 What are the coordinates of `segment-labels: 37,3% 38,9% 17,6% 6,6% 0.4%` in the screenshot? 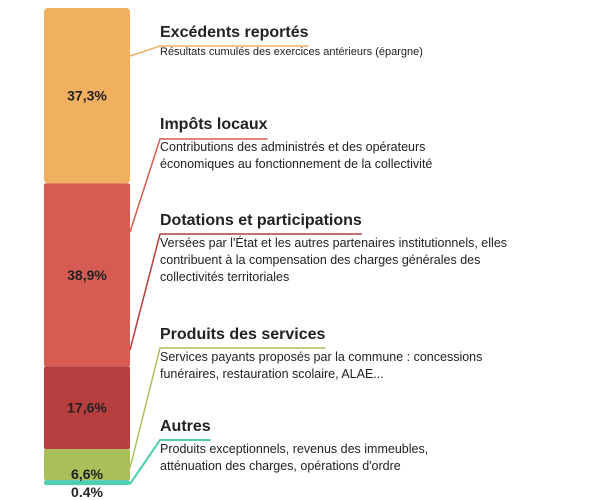 It's located at (87, 294).